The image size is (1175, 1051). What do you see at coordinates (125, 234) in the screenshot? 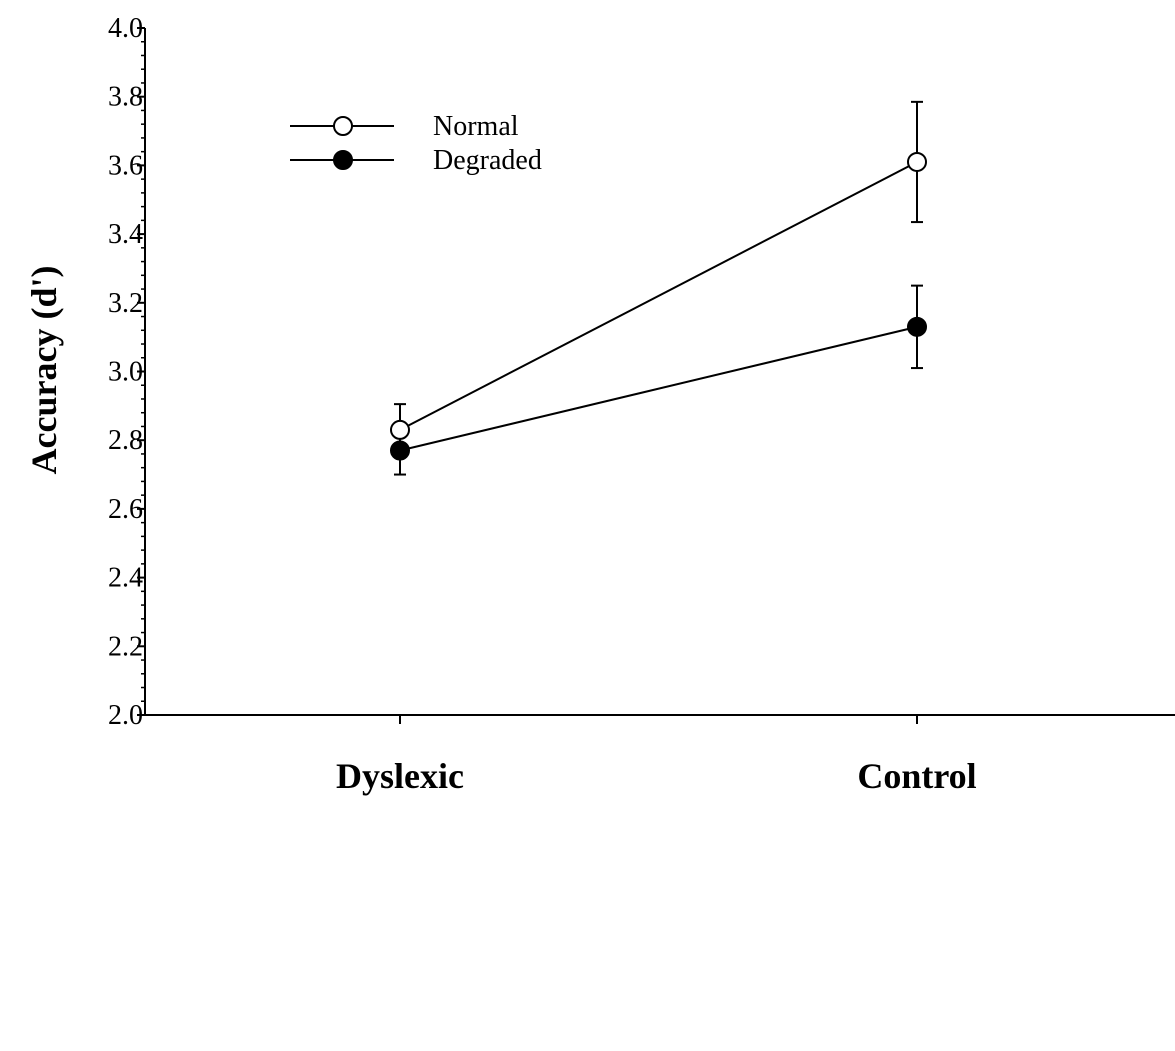
I see `y-tick-label: 3.4` at bounding box center [125, 234].